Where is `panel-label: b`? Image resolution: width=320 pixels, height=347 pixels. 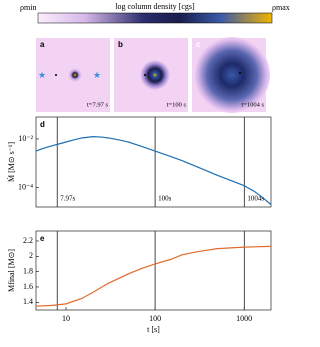 panel-label: b is located at coordinates (120, 44).